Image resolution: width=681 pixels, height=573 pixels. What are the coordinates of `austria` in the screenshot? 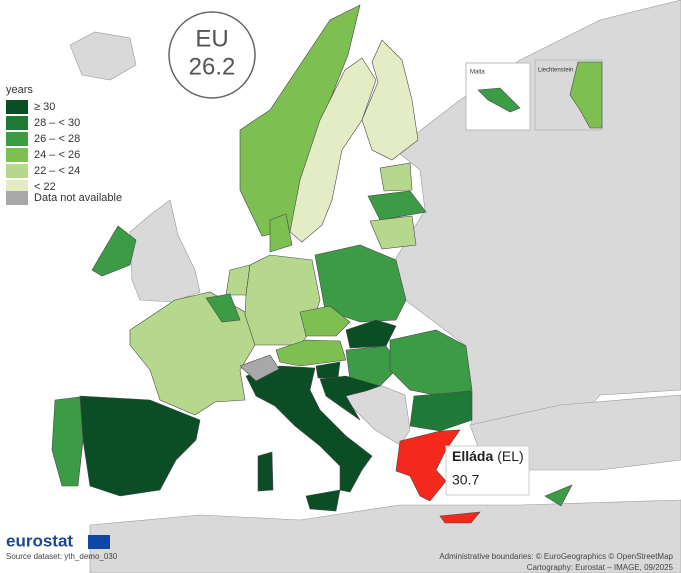 It's located at (311, 353).